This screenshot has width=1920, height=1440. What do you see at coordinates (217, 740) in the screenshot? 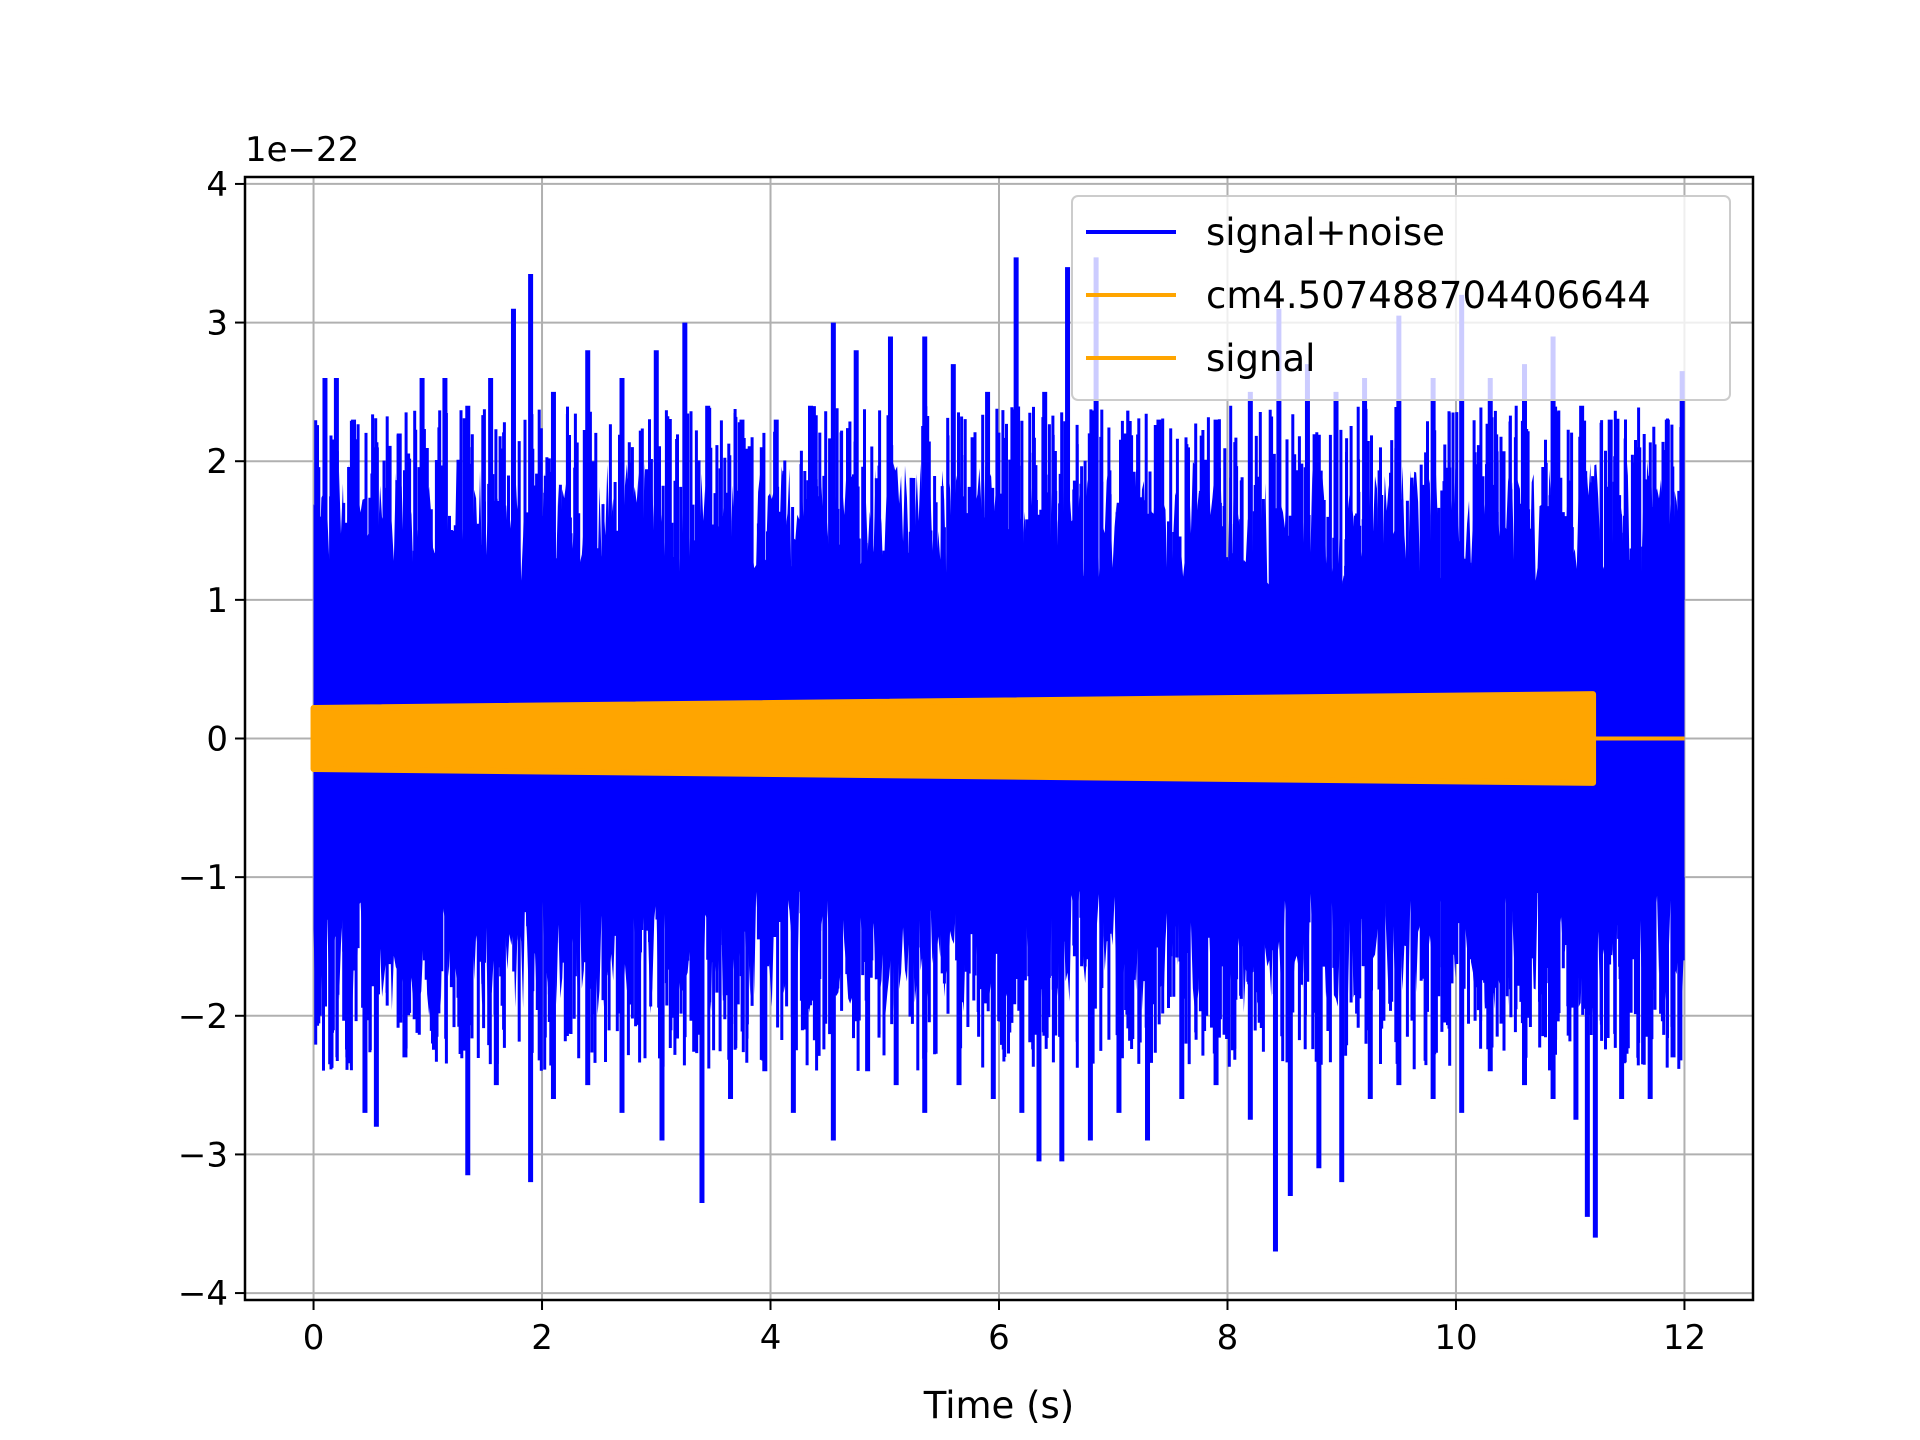
I see `y-tick-label: 0` at bounding box center [217, 740].